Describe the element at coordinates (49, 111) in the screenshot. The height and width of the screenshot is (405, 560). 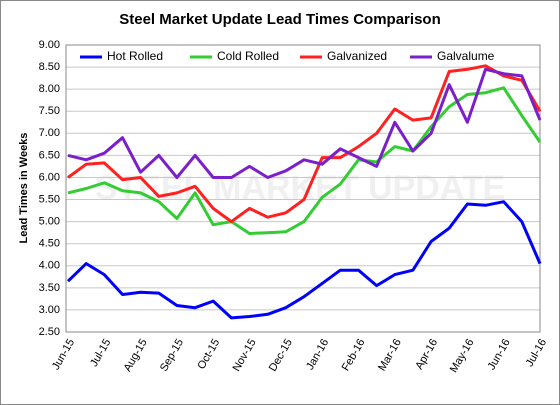
I see `y-tick-label: 7.50` at that location.